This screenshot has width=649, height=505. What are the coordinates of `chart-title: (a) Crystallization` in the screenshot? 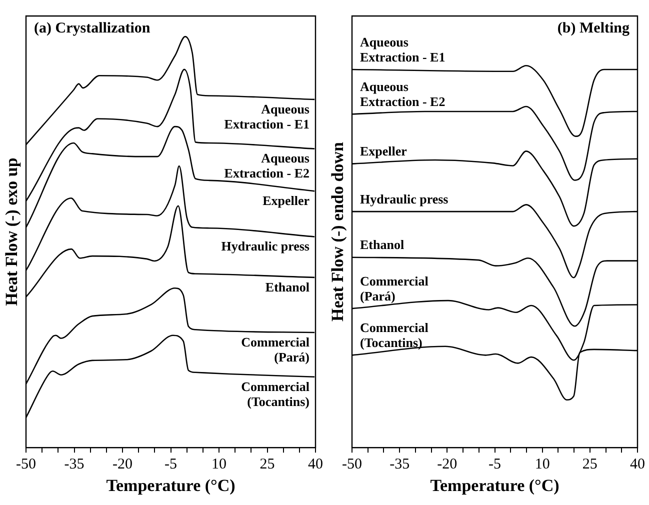 It's located at (92, 28).